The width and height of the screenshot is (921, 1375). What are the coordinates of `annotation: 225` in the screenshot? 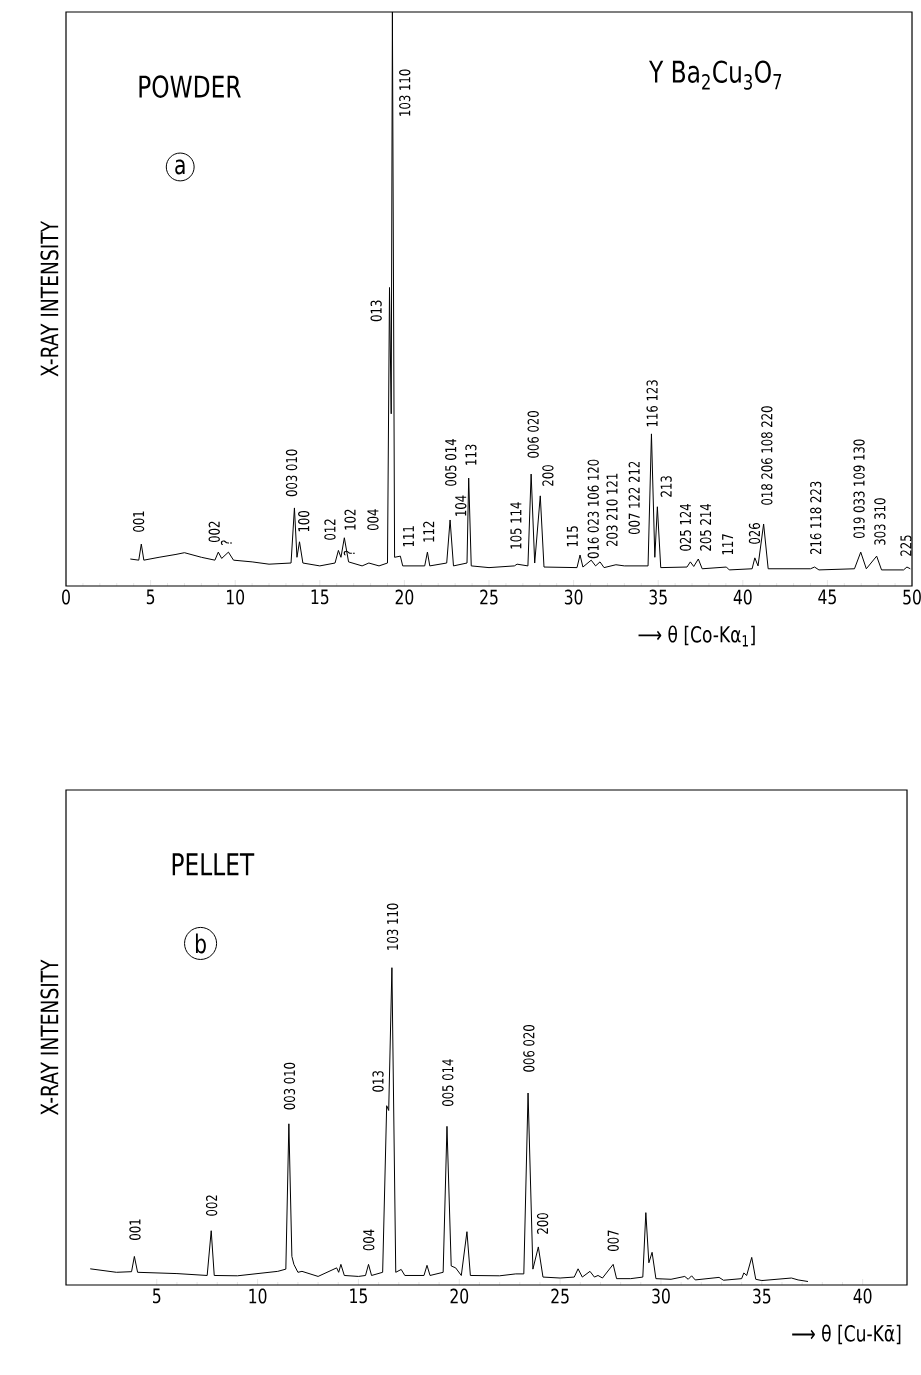 It's located at (906, 545).